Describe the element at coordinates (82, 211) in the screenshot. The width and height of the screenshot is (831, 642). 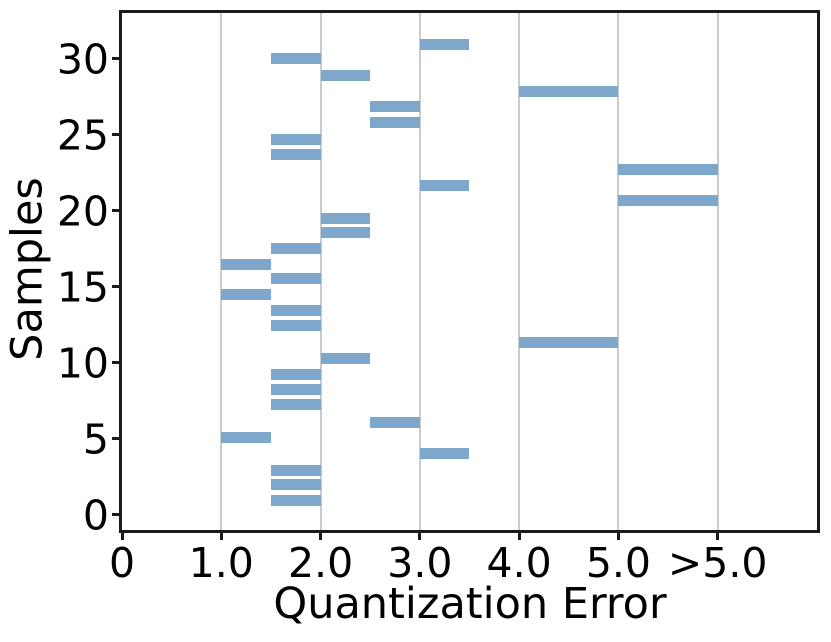
I see `y-tick-label: 20` at that location.